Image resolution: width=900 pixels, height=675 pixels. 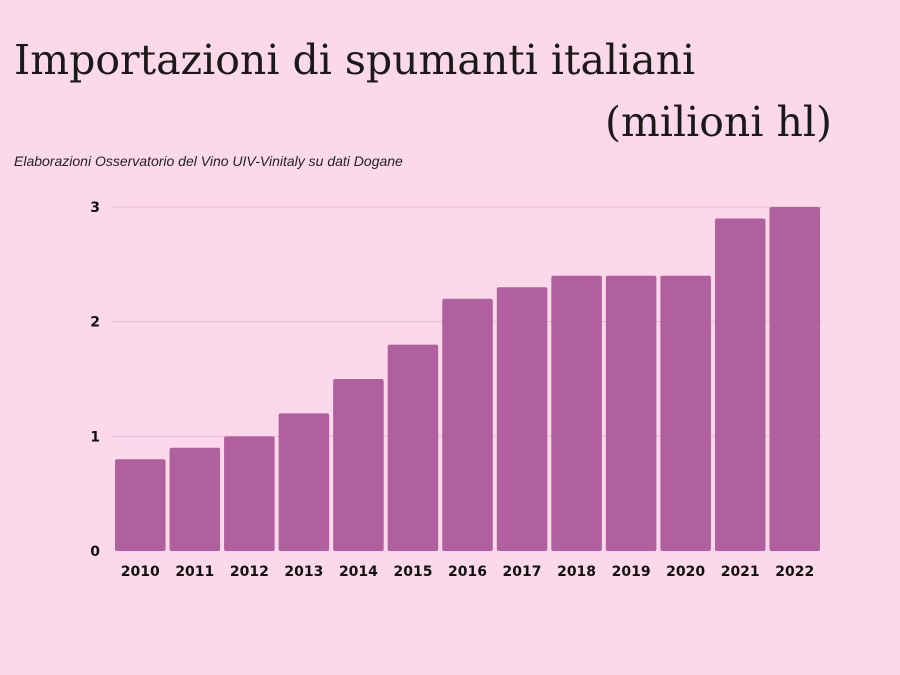 I want to click on x-tick-label: 2021, so click(x=740, y=572).